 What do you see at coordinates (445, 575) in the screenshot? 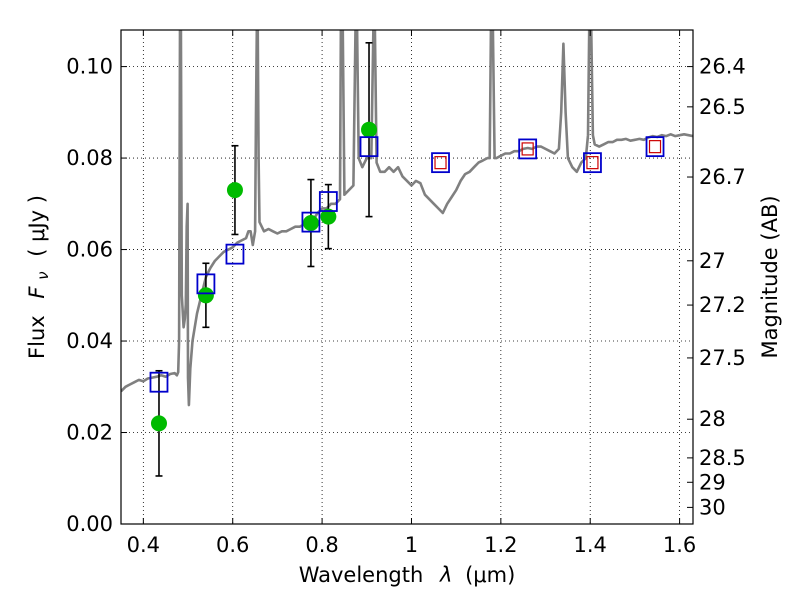
I see `x-axis-label-symbol: λ` at bounding box center [445, 575].